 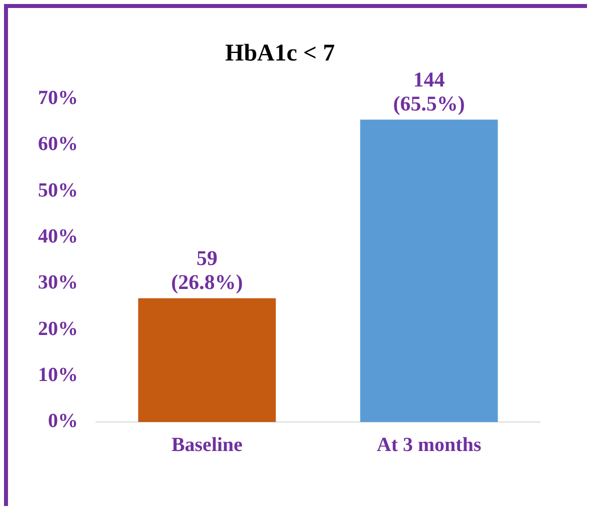 I want to click on y-tick-label: 50%, so click(x=58, y=190).